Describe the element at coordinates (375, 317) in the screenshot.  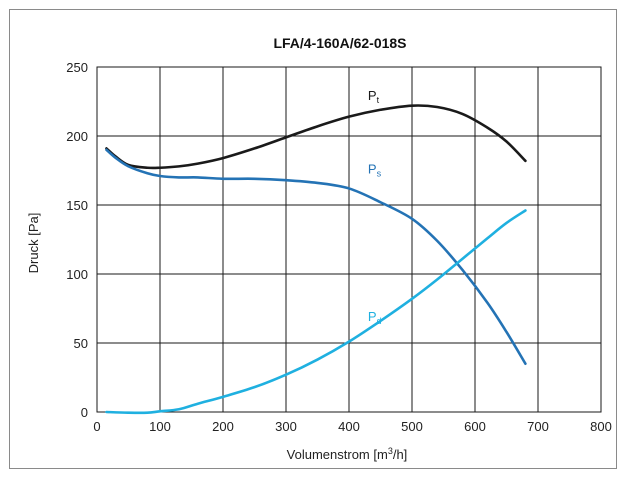
I see `series-label-d: Pd` at that location.